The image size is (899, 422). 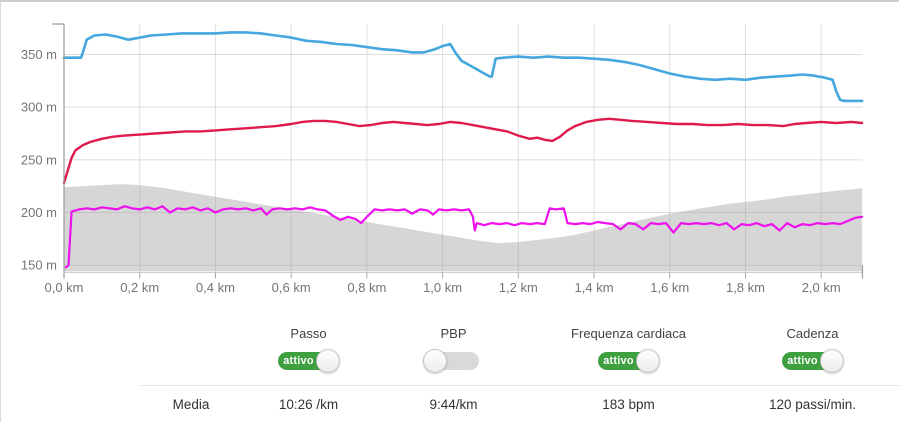 I want to click on heart-rate-toggle: attivo, so click(x=628, y=361).